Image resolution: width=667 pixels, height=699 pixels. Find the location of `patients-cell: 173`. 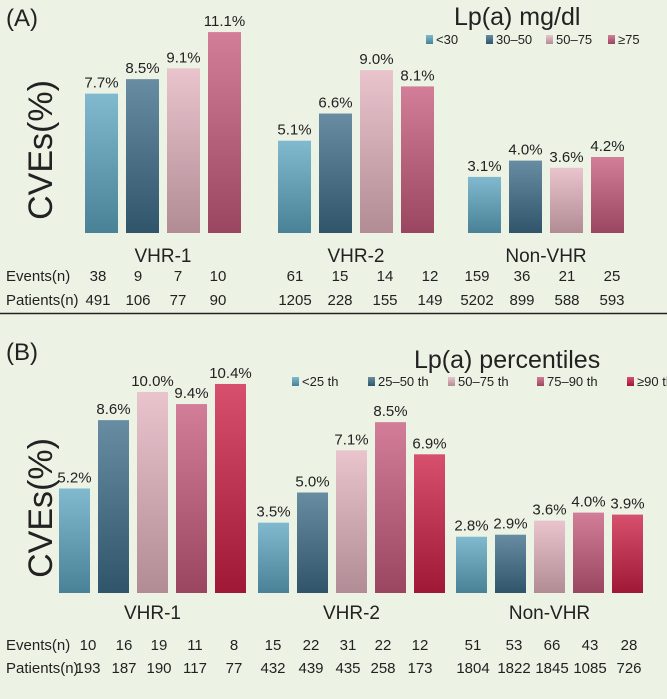

patients-cell: 173 is located at coordinates (419, 668).